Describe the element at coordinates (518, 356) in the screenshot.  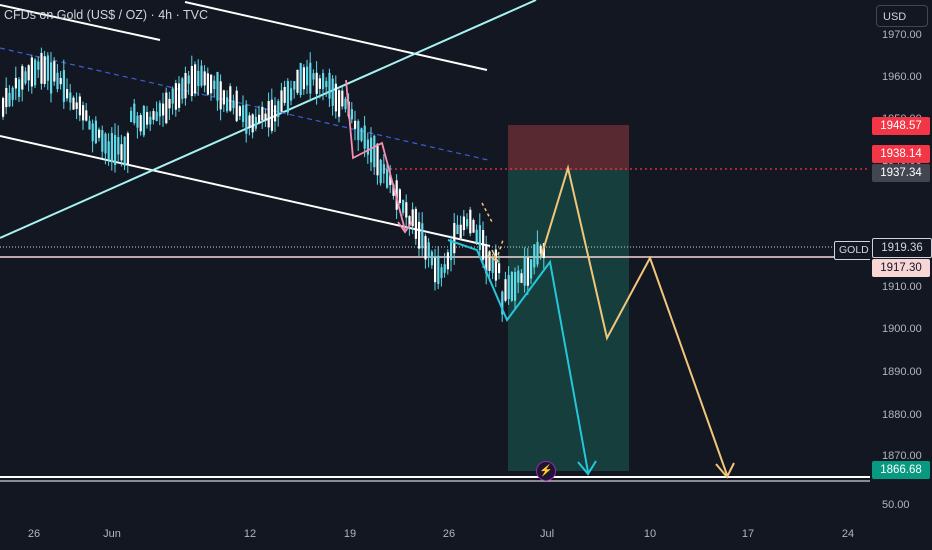
I see `primary-projection-path` at that location.